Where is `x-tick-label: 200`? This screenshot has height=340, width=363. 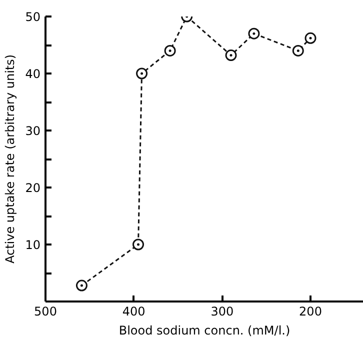 x-tick-label: 200 is located at coordinates (310, 311).